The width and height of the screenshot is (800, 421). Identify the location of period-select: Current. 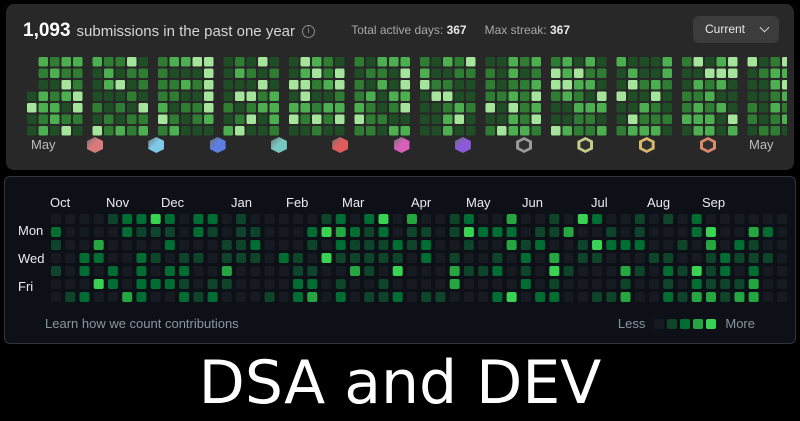
(736, 29).